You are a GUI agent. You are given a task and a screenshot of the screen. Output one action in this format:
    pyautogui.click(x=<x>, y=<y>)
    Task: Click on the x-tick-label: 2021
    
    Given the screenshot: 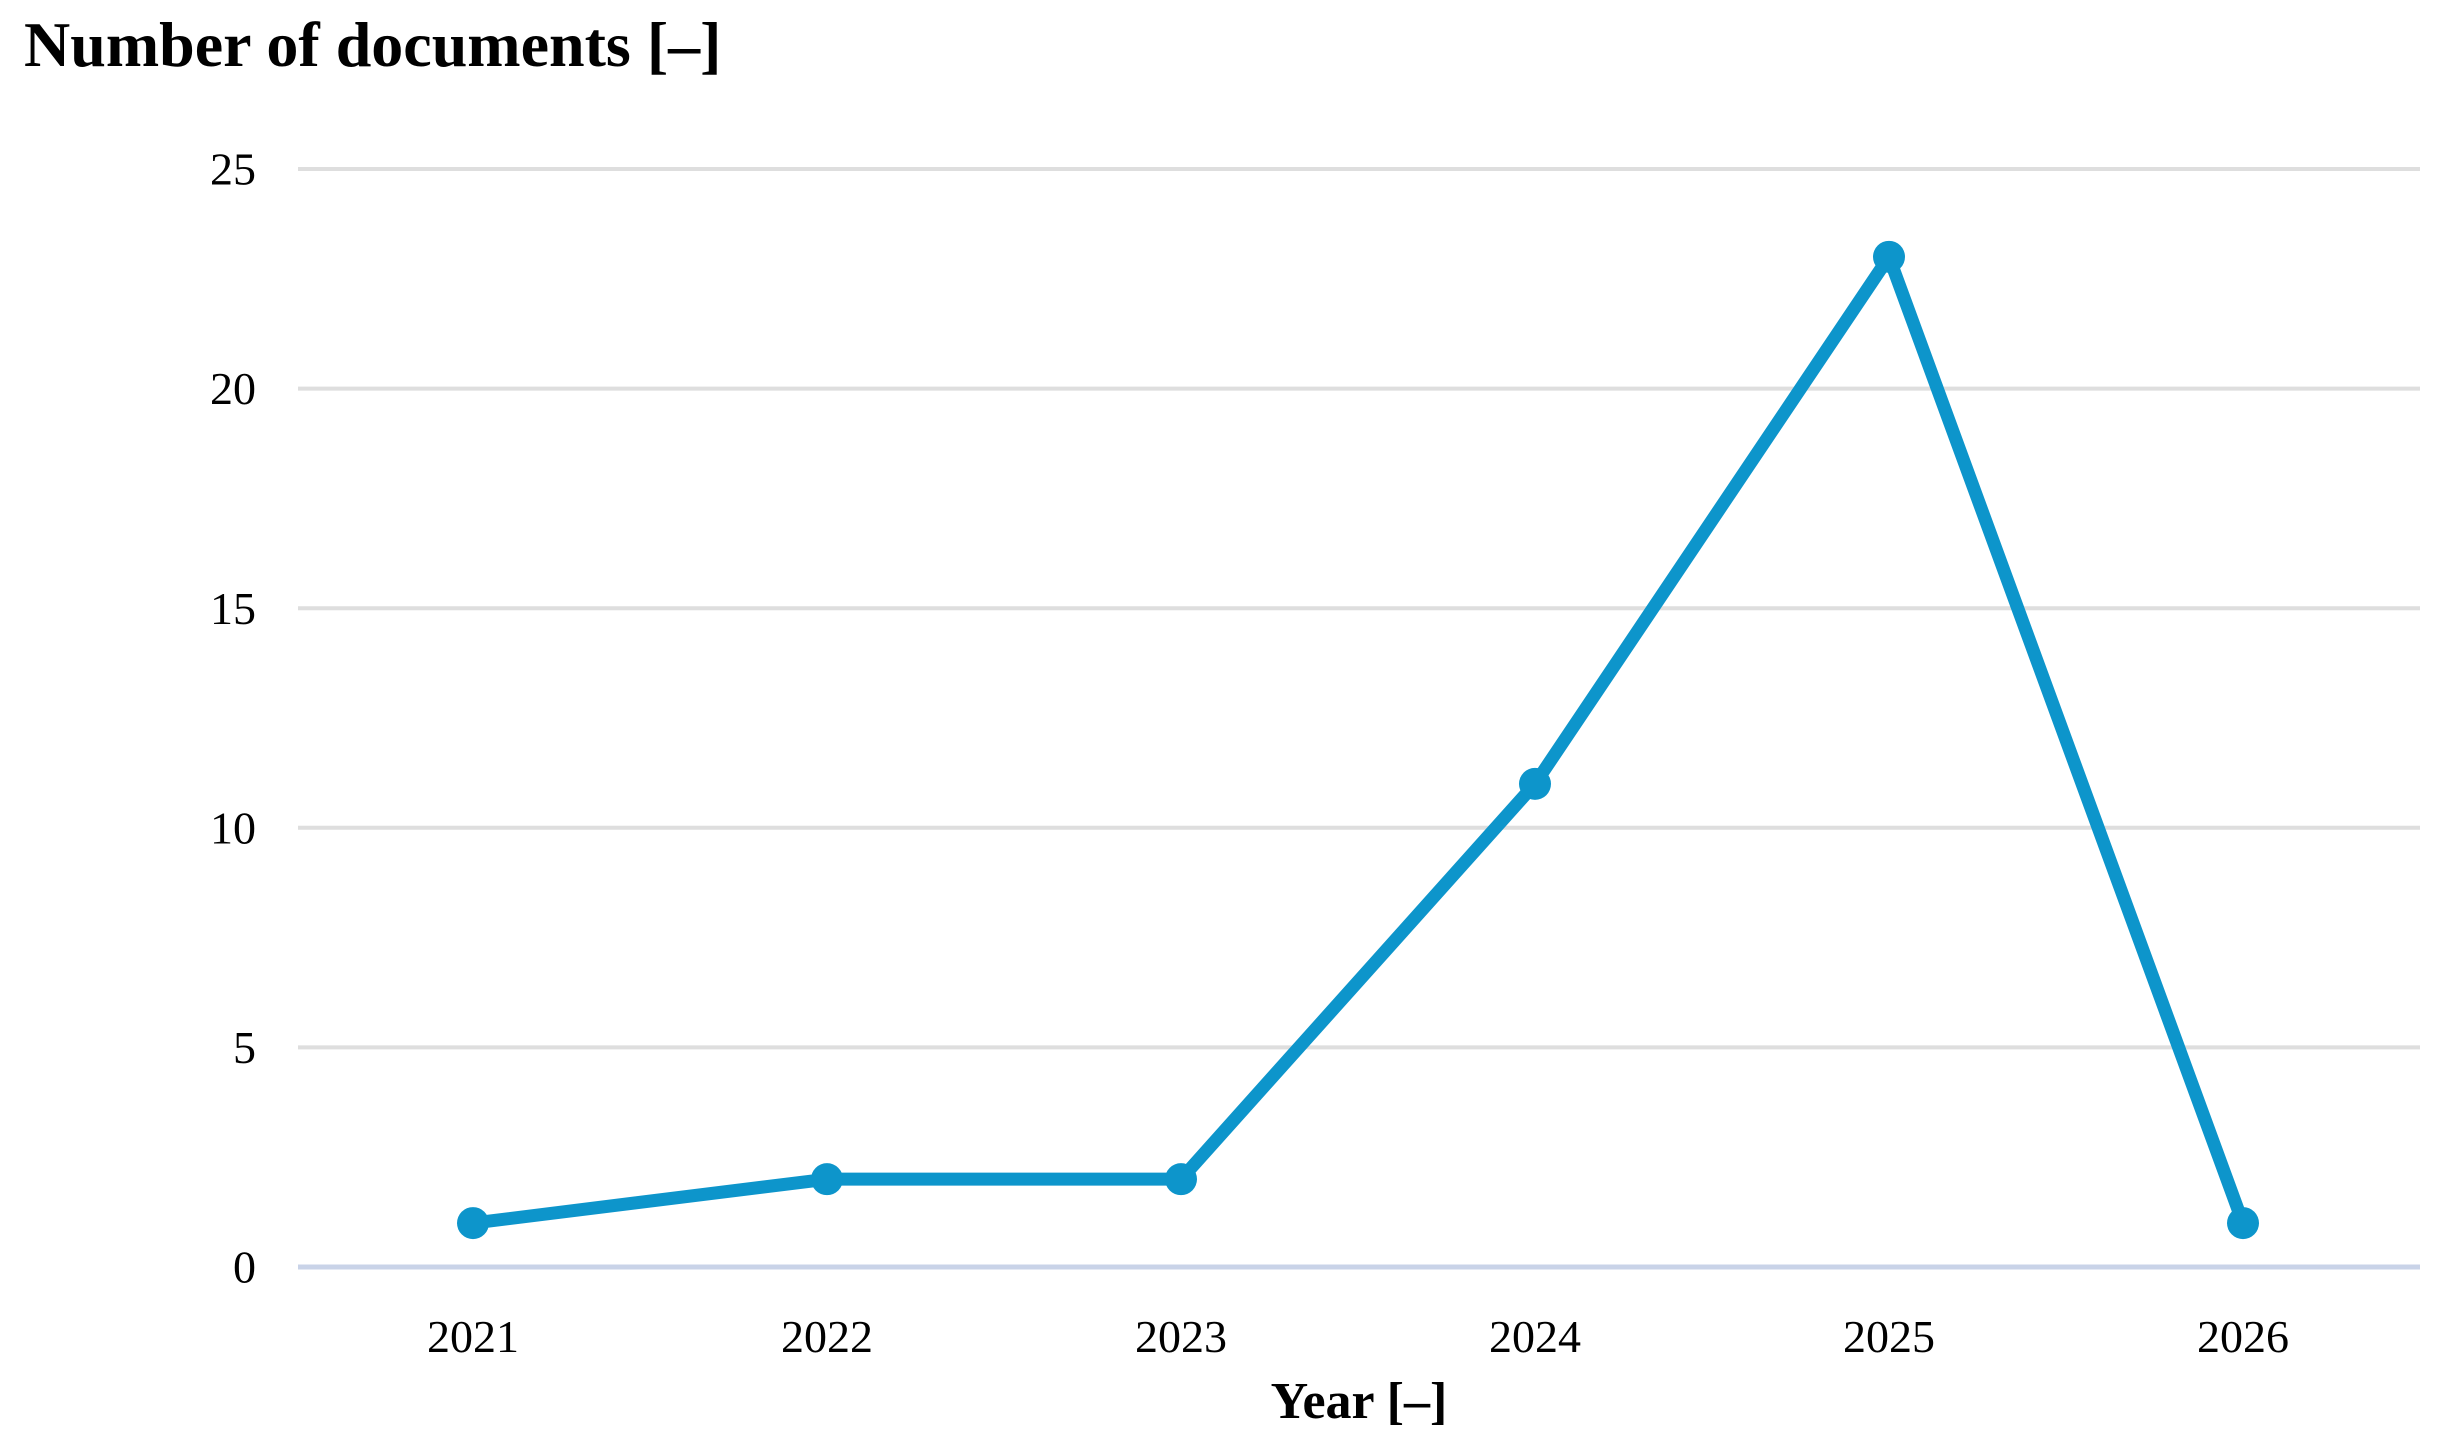 What is the action you would take?
    pyautogui.click(x=473, y=1336)
    